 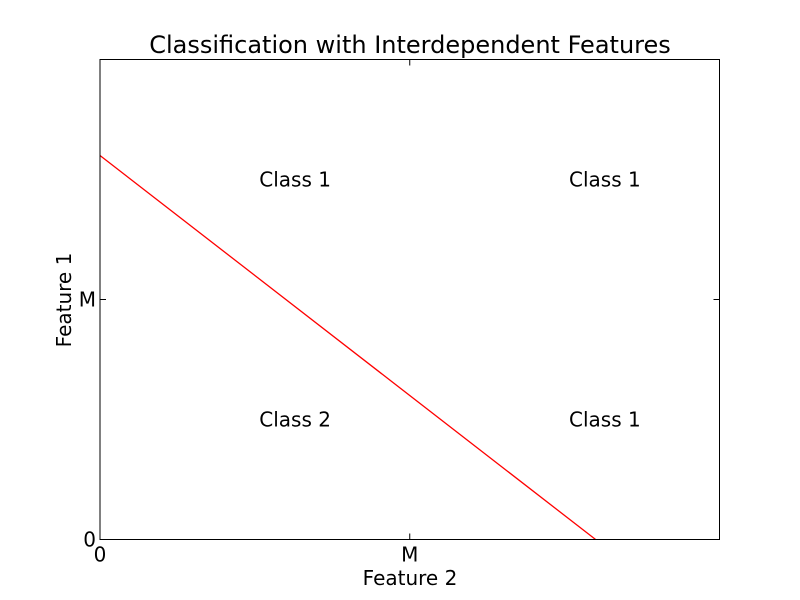 I want to click on x-tick-label: 0, so click(x=100, y=555).